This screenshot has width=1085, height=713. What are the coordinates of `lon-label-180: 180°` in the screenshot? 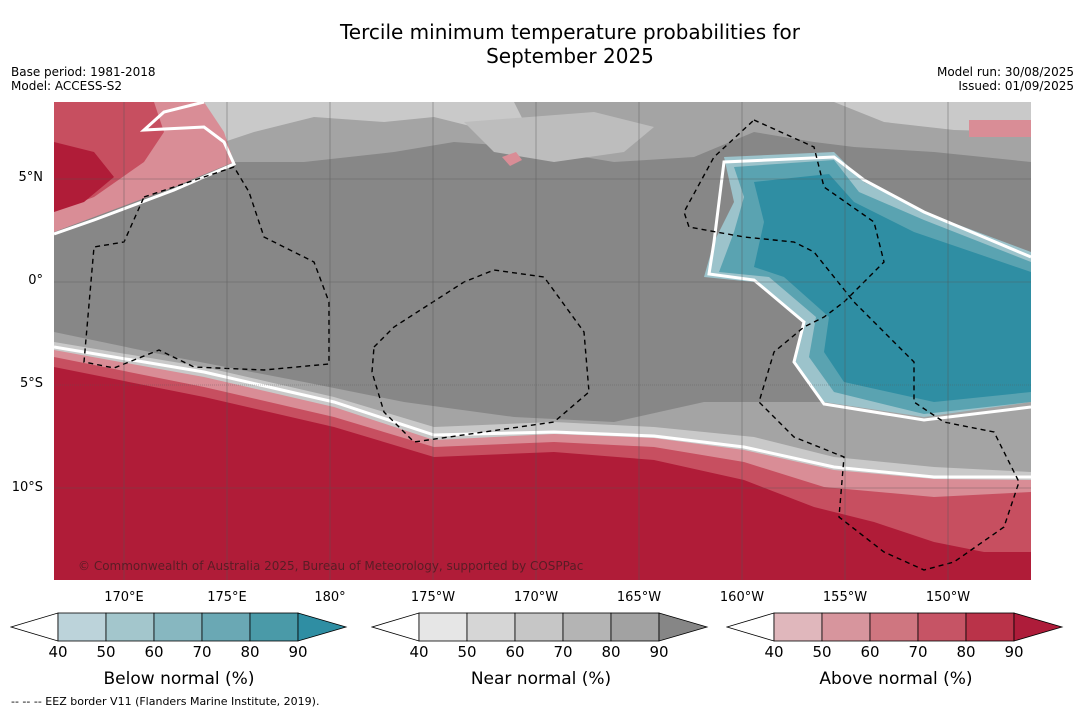 It's located at (330, 597).